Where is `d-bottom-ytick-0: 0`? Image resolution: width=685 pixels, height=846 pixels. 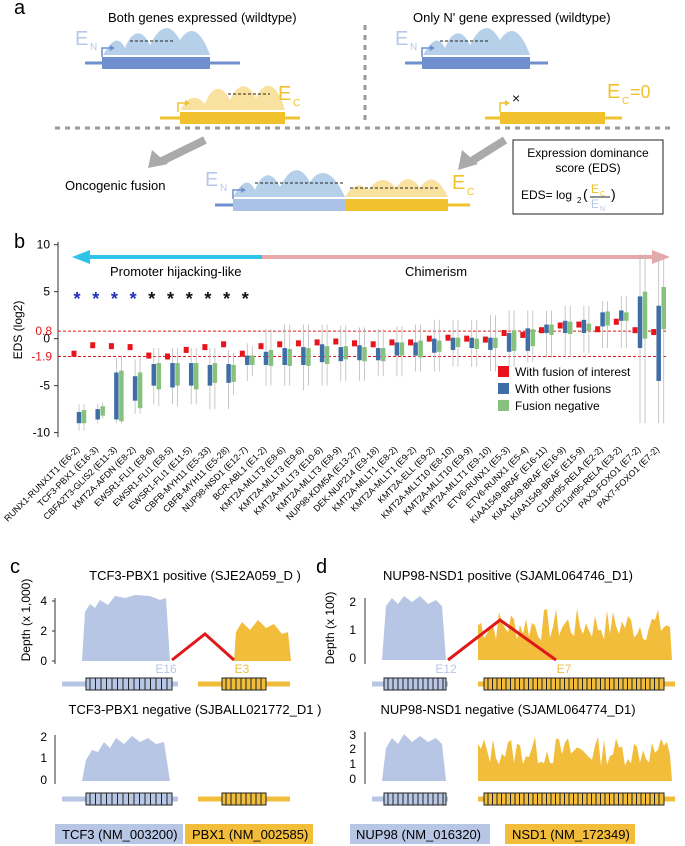
d-bottom-ytick-0: 0 is located at coordinates (352, 779).